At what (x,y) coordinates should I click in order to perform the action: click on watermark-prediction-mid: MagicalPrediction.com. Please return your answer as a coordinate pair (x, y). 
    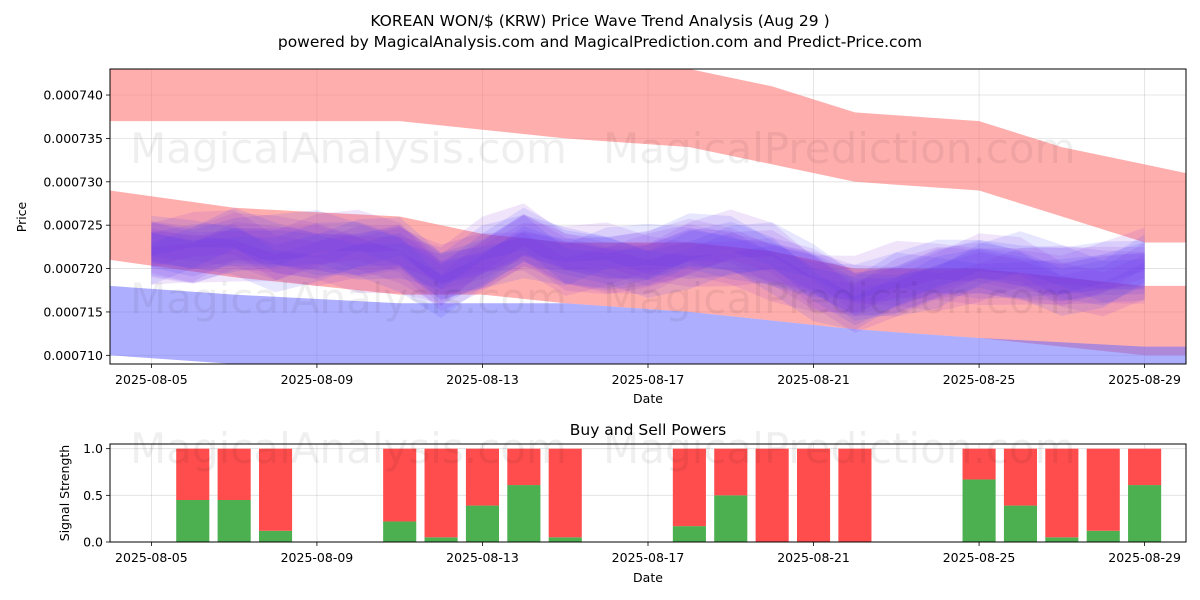
    Looking at the image, I should click on (839, 298).